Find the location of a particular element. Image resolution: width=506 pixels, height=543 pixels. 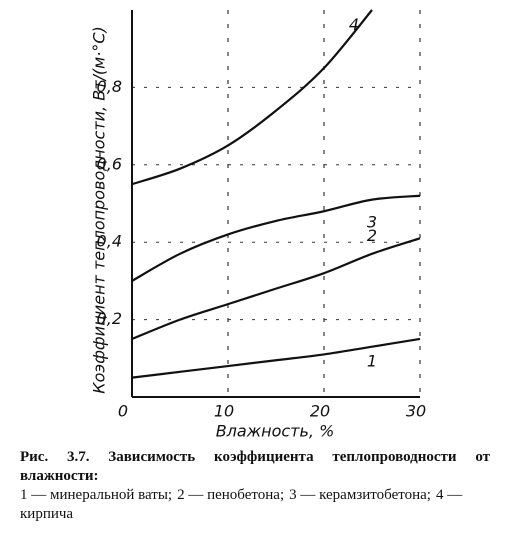

y-tick-label: 0,4 is located at coordinates (109, 241).